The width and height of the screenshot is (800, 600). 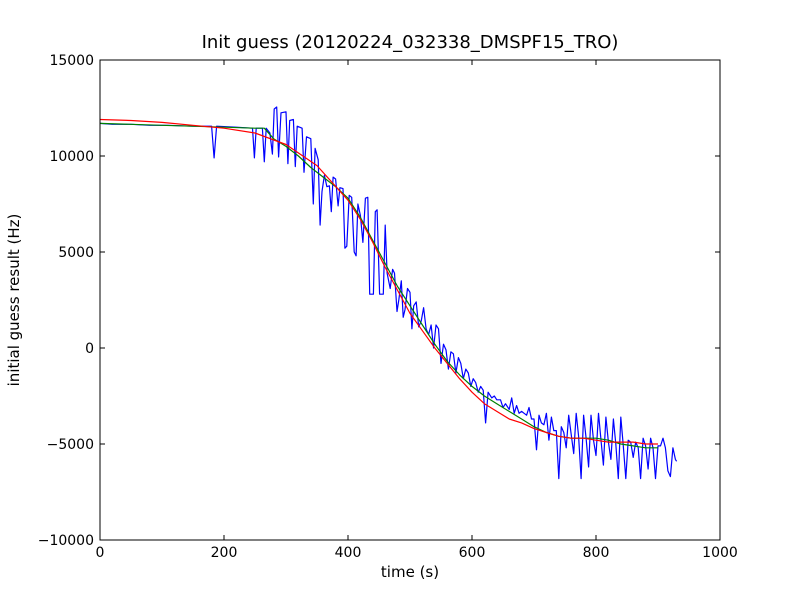 What do you see at coordinates (410, 42) in the screenshot?
I see `chart-title: Init guess (20120224_032338_DMSPF15_TRO)` at bounding box center [410, 42].